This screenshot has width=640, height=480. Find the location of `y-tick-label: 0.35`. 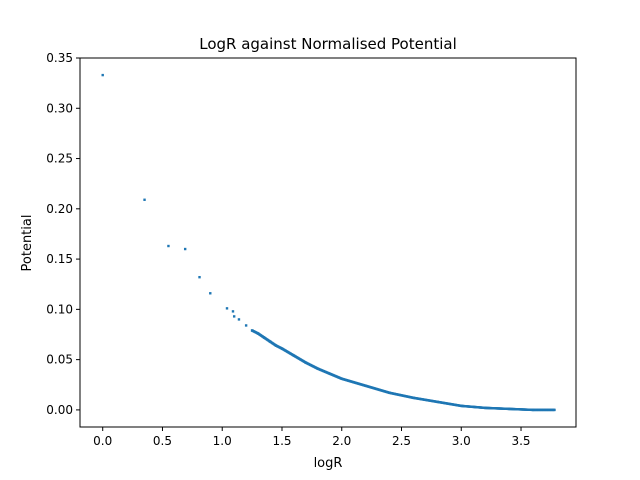

y-tick-label: 0.35 is located at coordinates (59, 58).